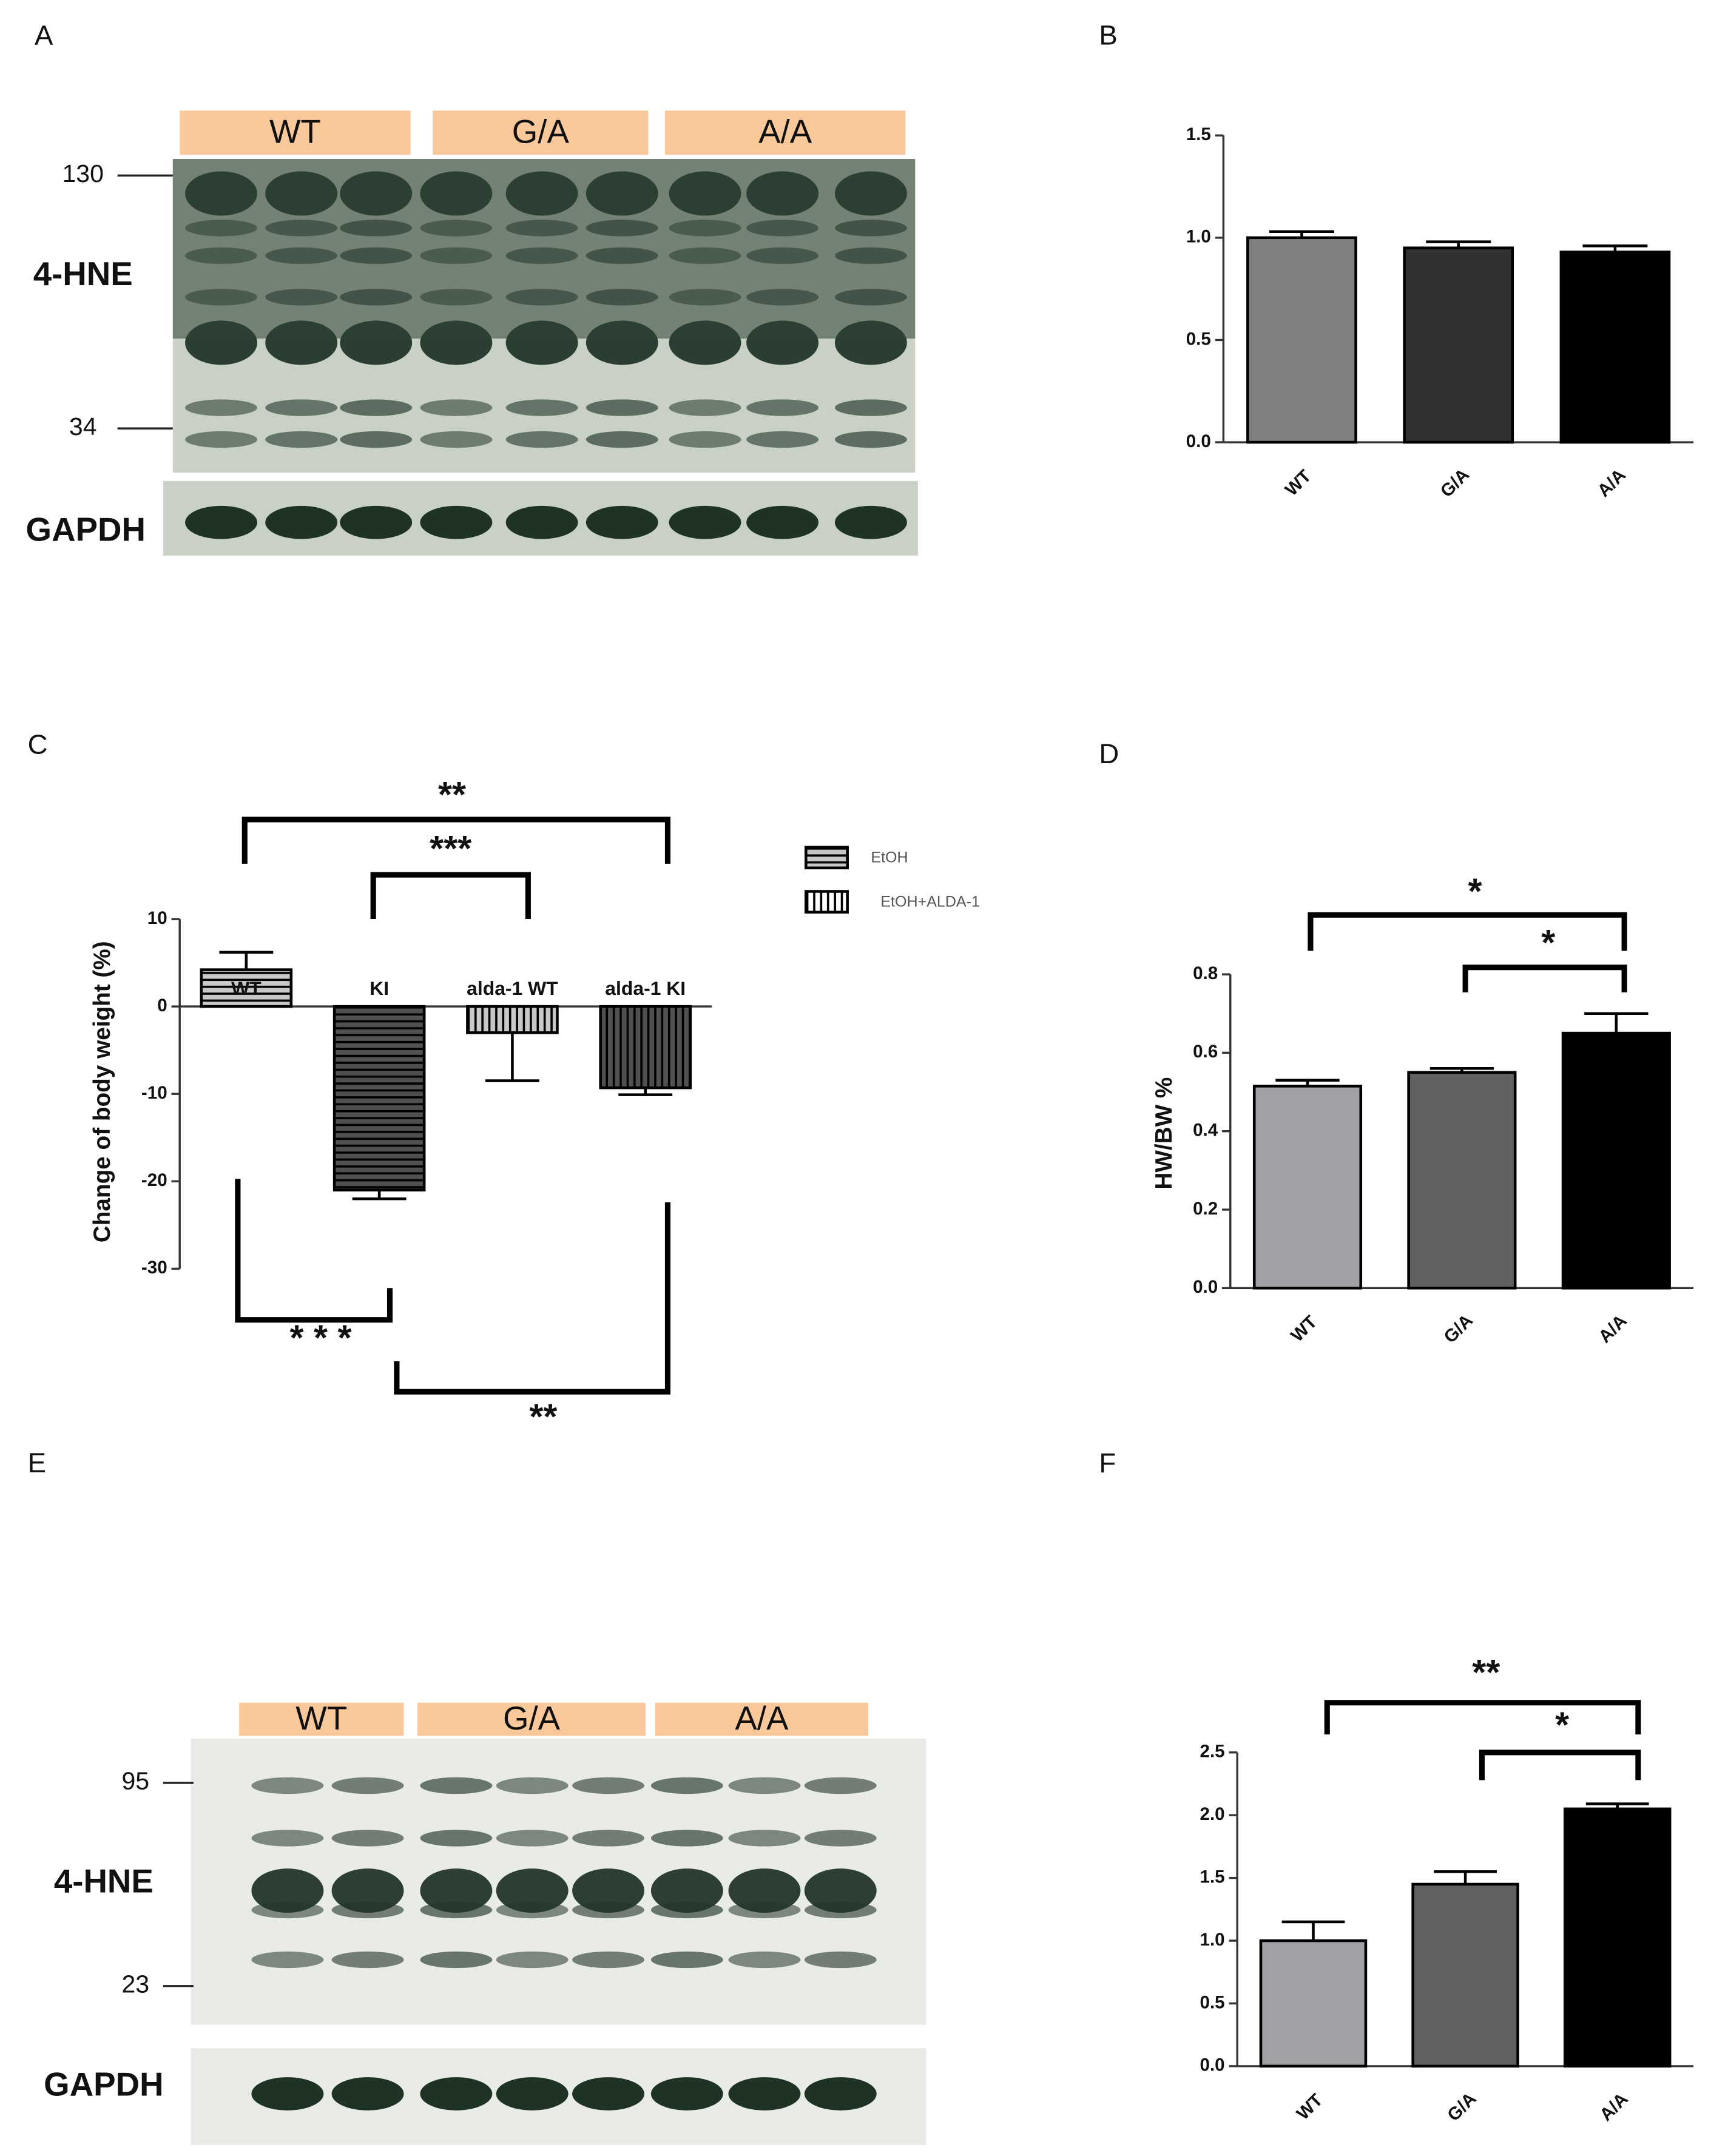 The image size is (1728, 2156). What do you see at coordinates (1205, 1209) in the screenshot?
I see `y-tick-label: 0.2` at bounding box center [1205, 1209].